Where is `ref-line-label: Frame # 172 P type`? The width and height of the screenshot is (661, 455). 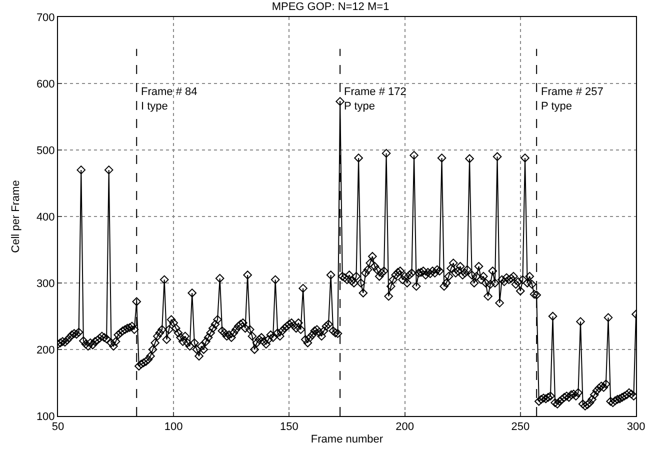
ref-line-label: Frame # 172 P type is located at coordinates (375, 99).